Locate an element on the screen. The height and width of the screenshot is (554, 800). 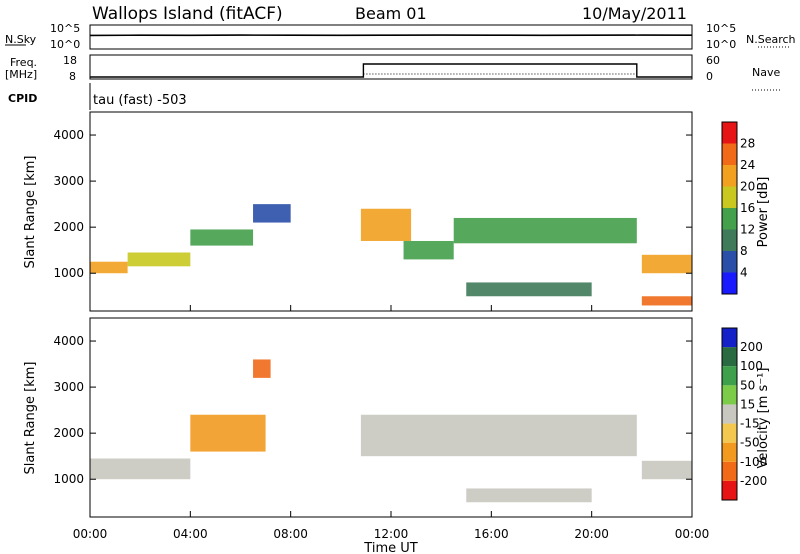
xtick-label-4: 16:00 is located at coordinates (491, 534).